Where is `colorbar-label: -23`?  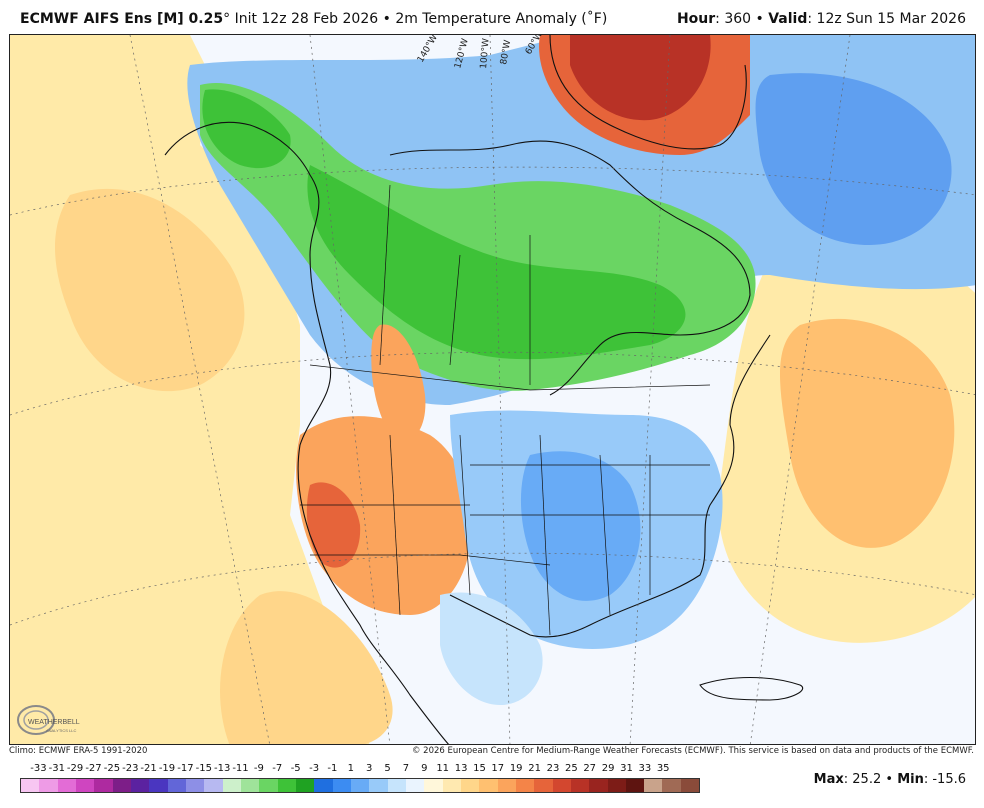
colorbar-label: -23 is located at coordinates (130, 768).